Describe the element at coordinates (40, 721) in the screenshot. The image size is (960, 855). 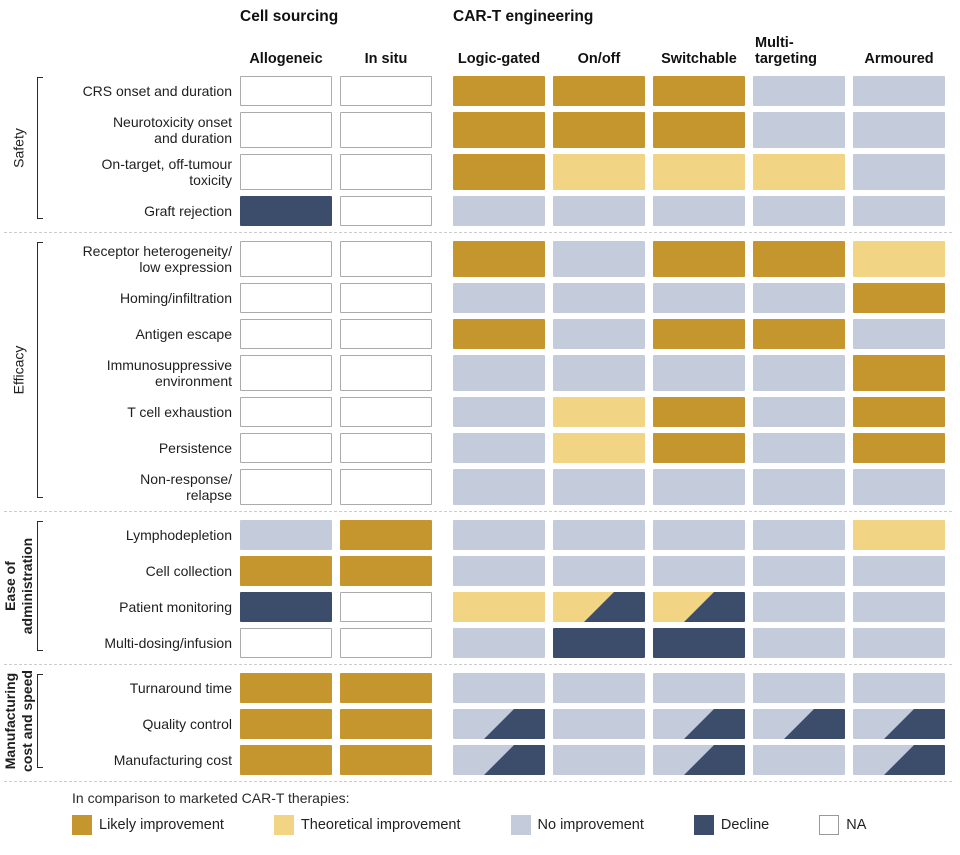
I see `group-bracket-icon` at that location.